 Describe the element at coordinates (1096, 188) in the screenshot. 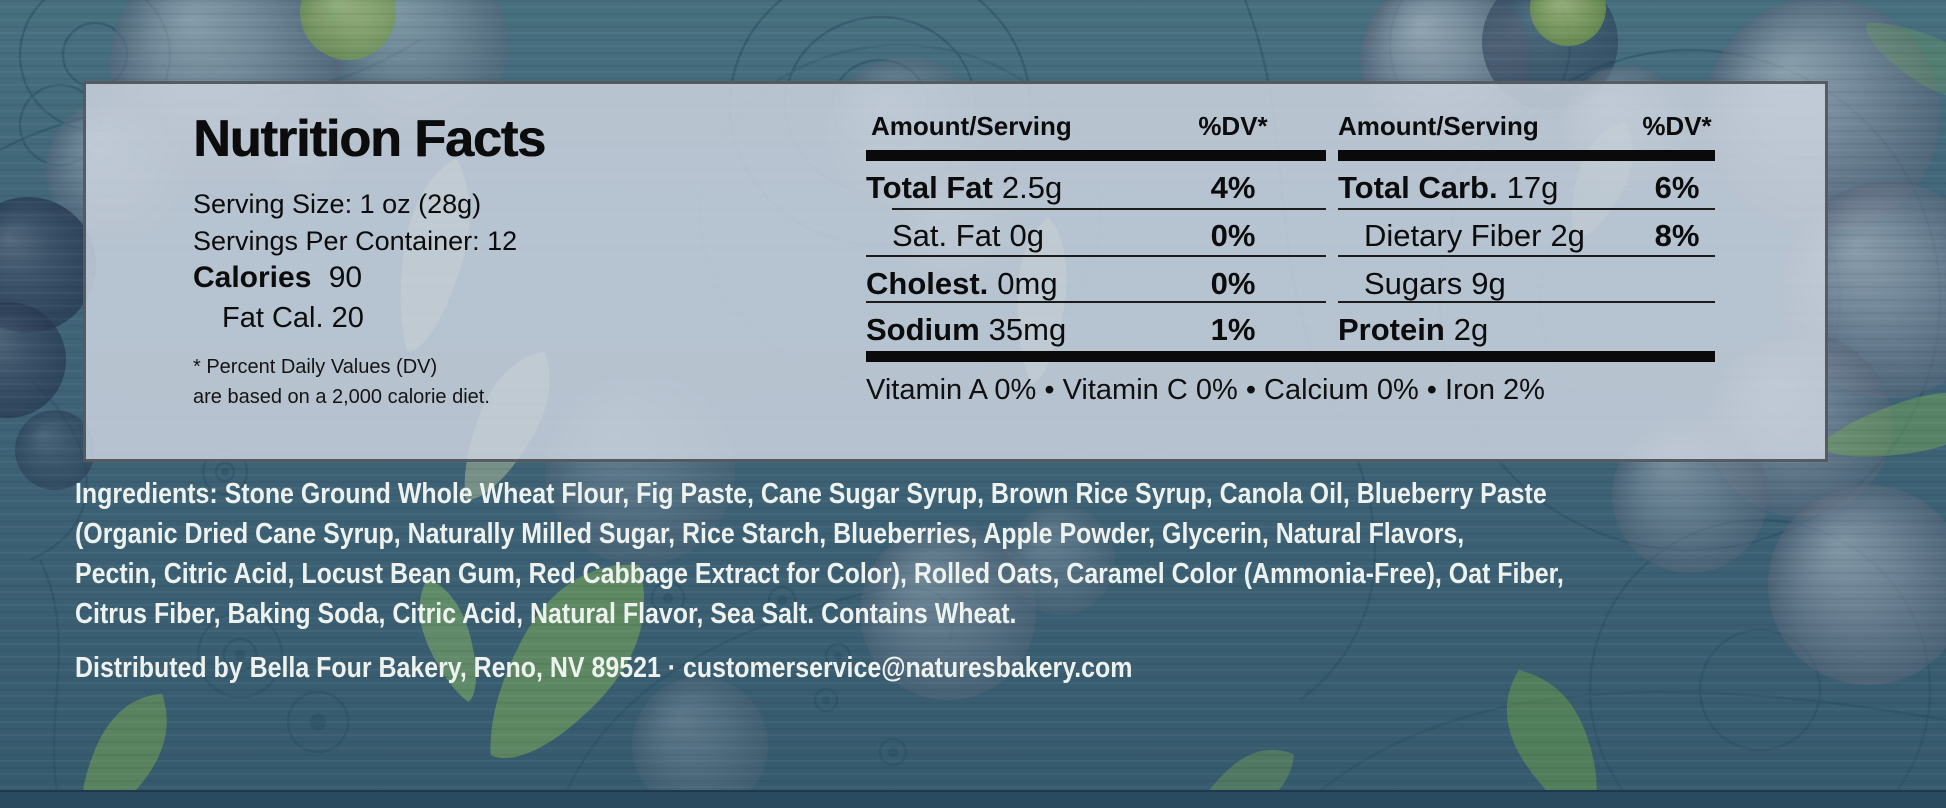

I see `nutrient-row: Total Fat 2.5g 4%` at that location.